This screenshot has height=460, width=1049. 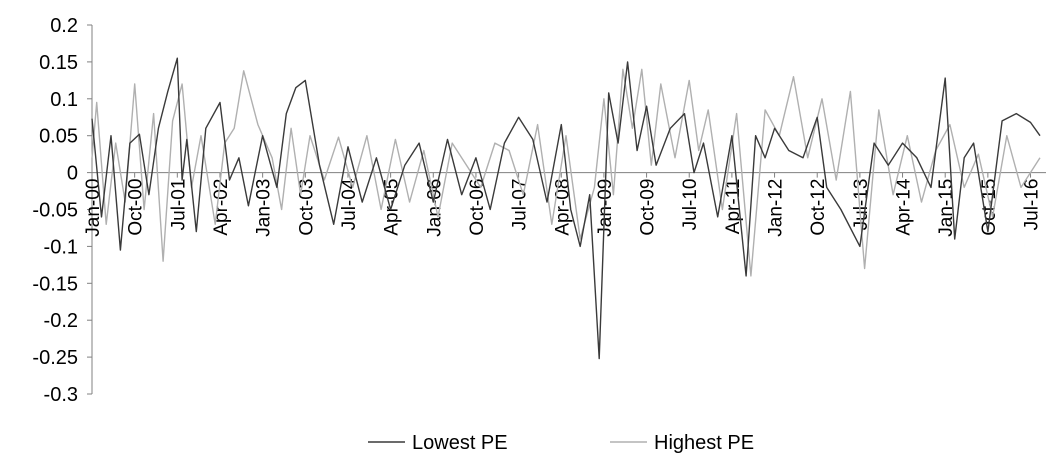 What do you see at coordinates (1032, 205) in the screenshot?
I see `x-tick-label: Jul-16` at bounding box center [1032, 205].